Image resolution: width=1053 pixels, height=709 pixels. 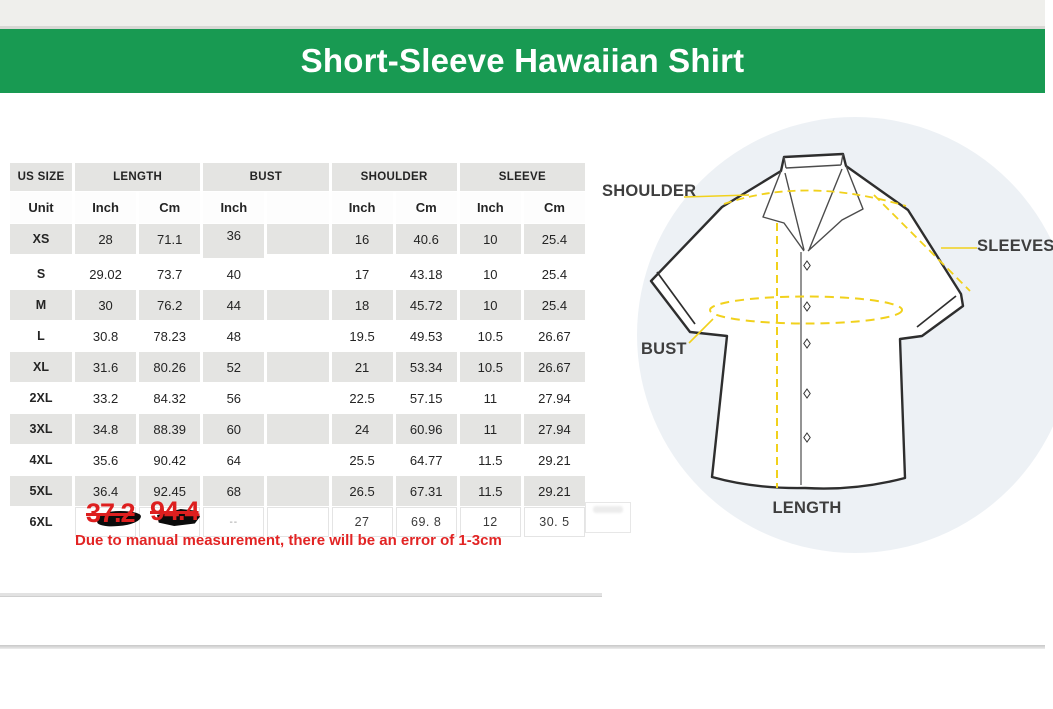 What do you see at coordinates (169, 398) in the screenshot?
I see `value-cell: 84.32` at bounding box center [169, 398].